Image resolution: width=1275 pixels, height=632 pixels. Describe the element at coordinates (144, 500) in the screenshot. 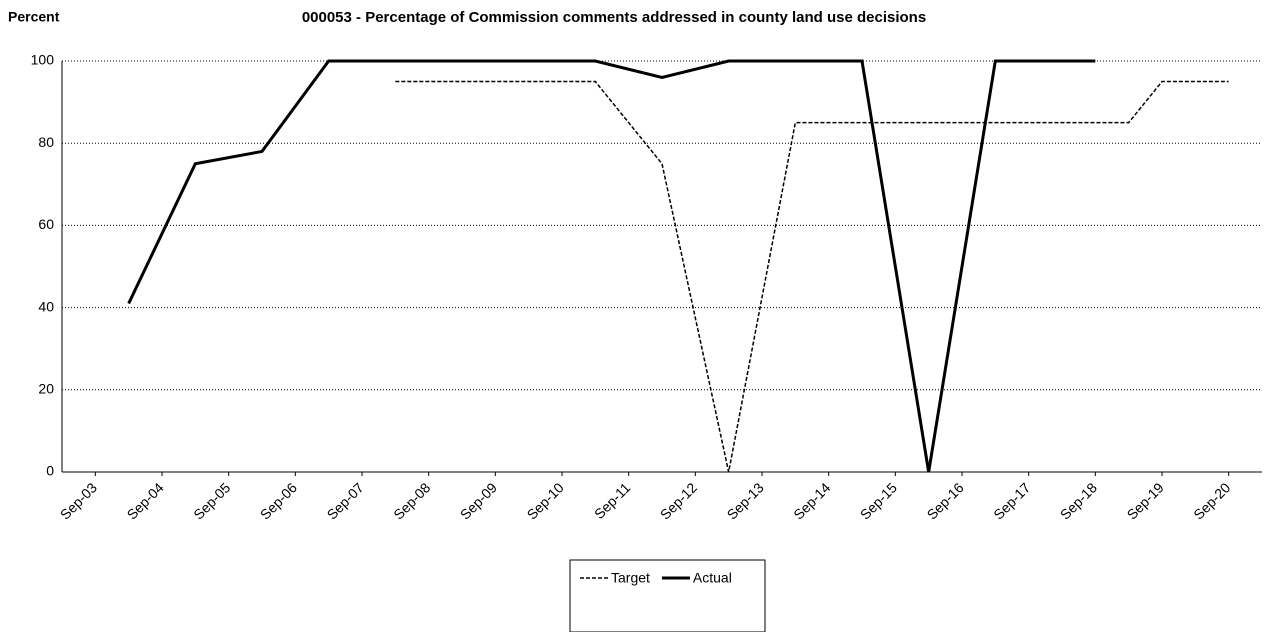

I see `x-tick-label: Sep-04` at that location.